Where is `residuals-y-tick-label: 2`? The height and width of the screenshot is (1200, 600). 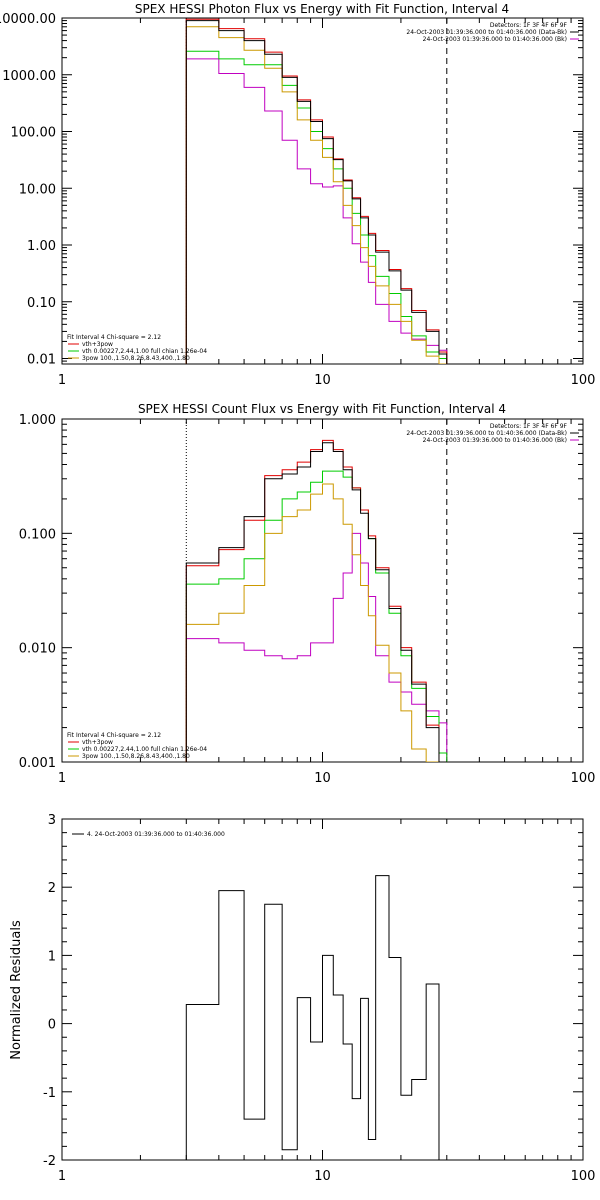 residuals-y-tick-label: 2 is located at coordinates (52, 888).